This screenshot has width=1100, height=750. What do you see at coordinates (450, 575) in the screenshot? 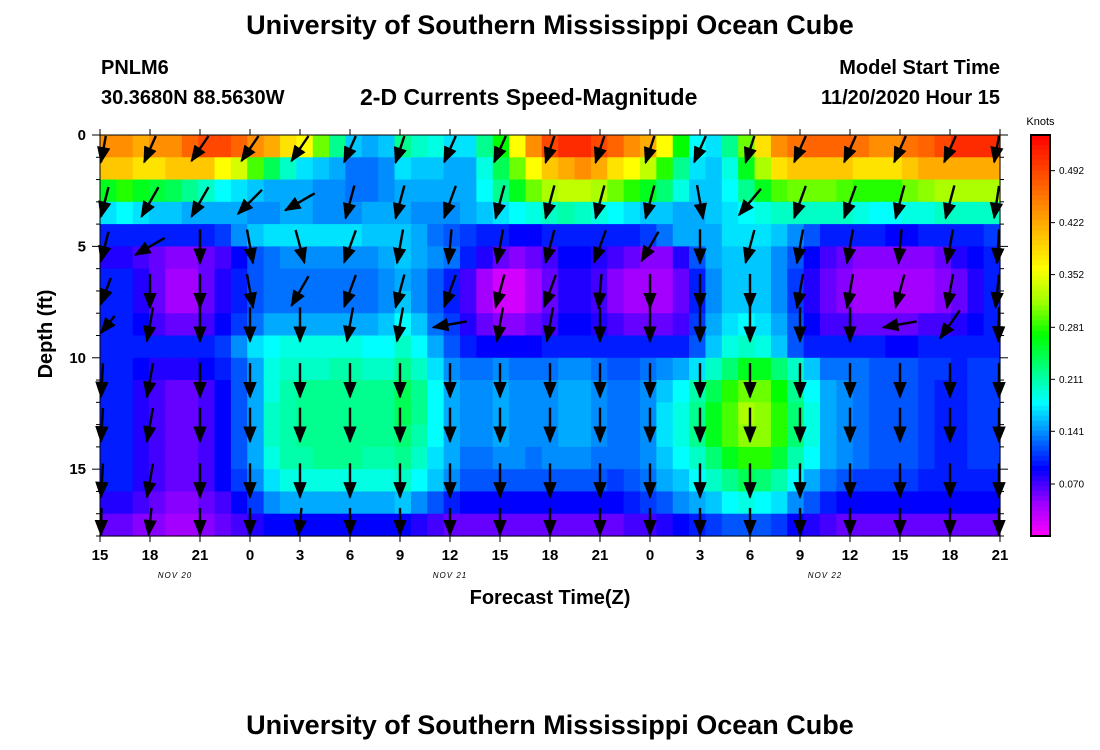
I see `date-label: NOV 21` at bounding box center [450, 575].